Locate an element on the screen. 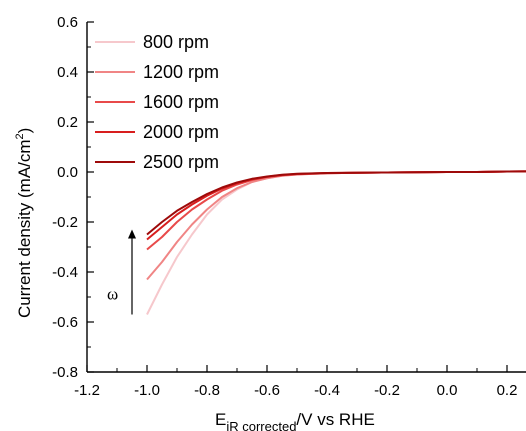  omega-arrow-head is located at coordinates (132, 234).